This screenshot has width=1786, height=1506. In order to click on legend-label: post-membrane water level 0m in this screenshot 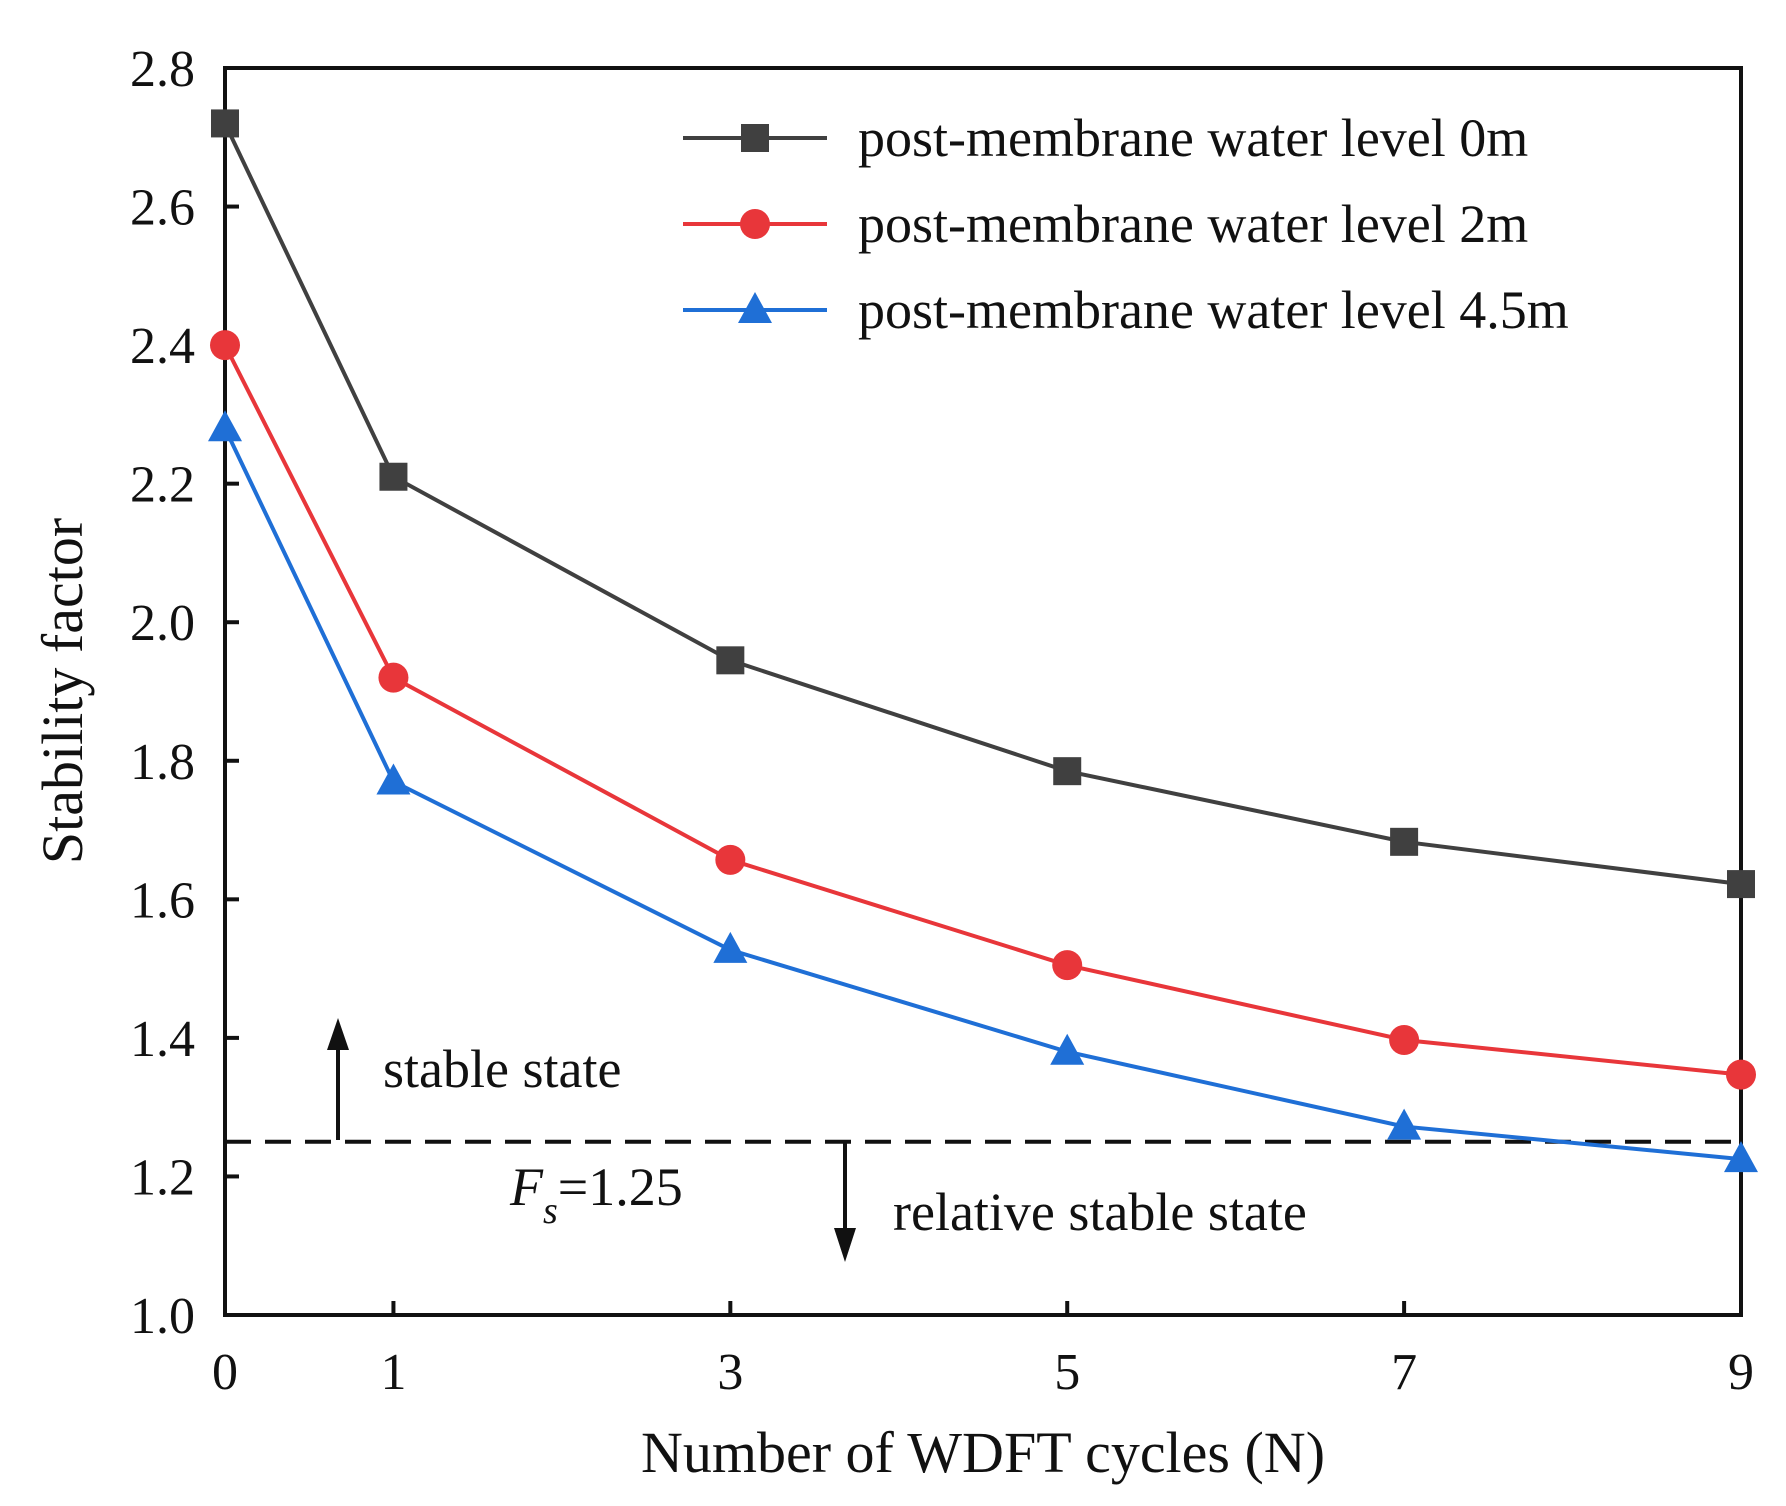, I will do `click(1193, 138)`.